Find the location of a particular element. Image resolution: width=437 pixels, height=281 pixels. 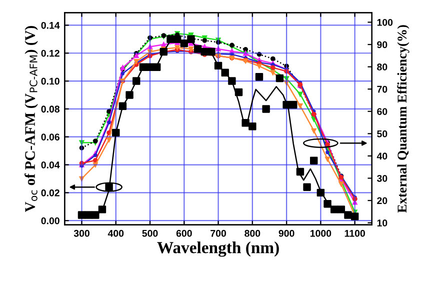

x-tick-label: 1000 is located at coordinates (321, 233).